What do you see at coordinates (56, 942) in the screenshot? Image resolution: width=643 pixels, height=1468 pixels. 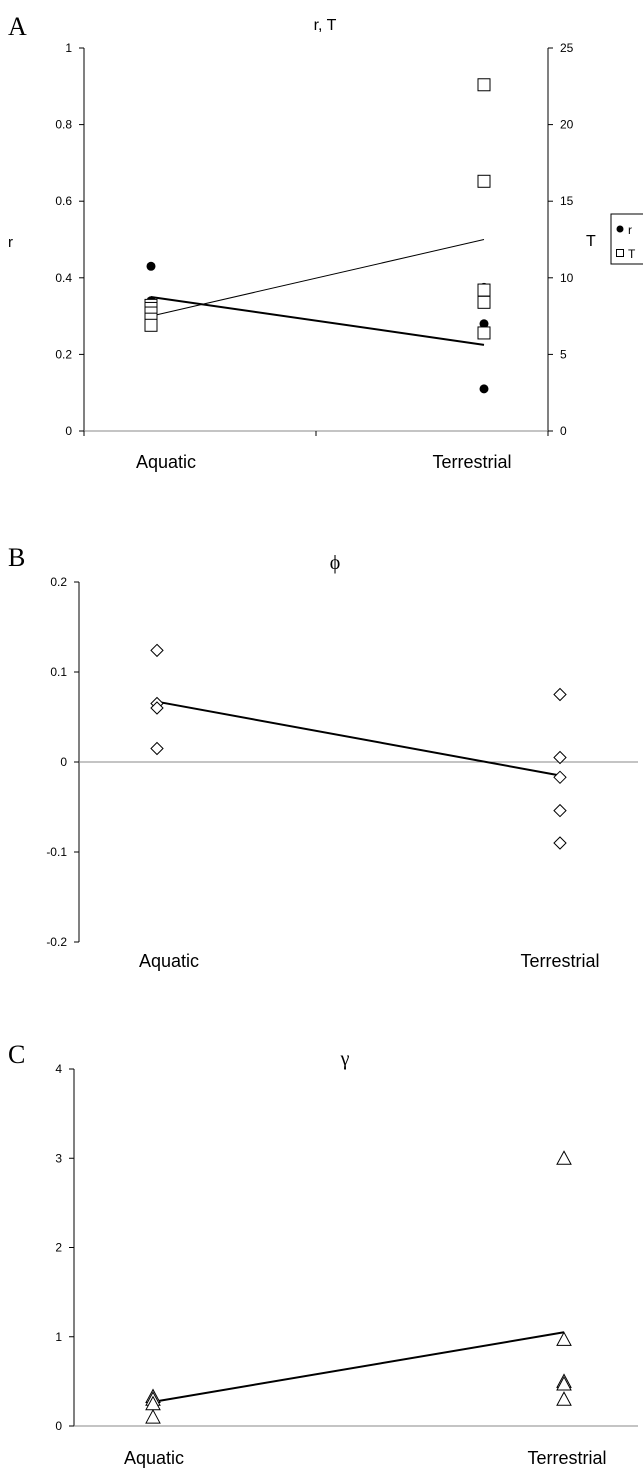 I see `panel-b-tick-label: -0.2` at bounding box center [56, 942].